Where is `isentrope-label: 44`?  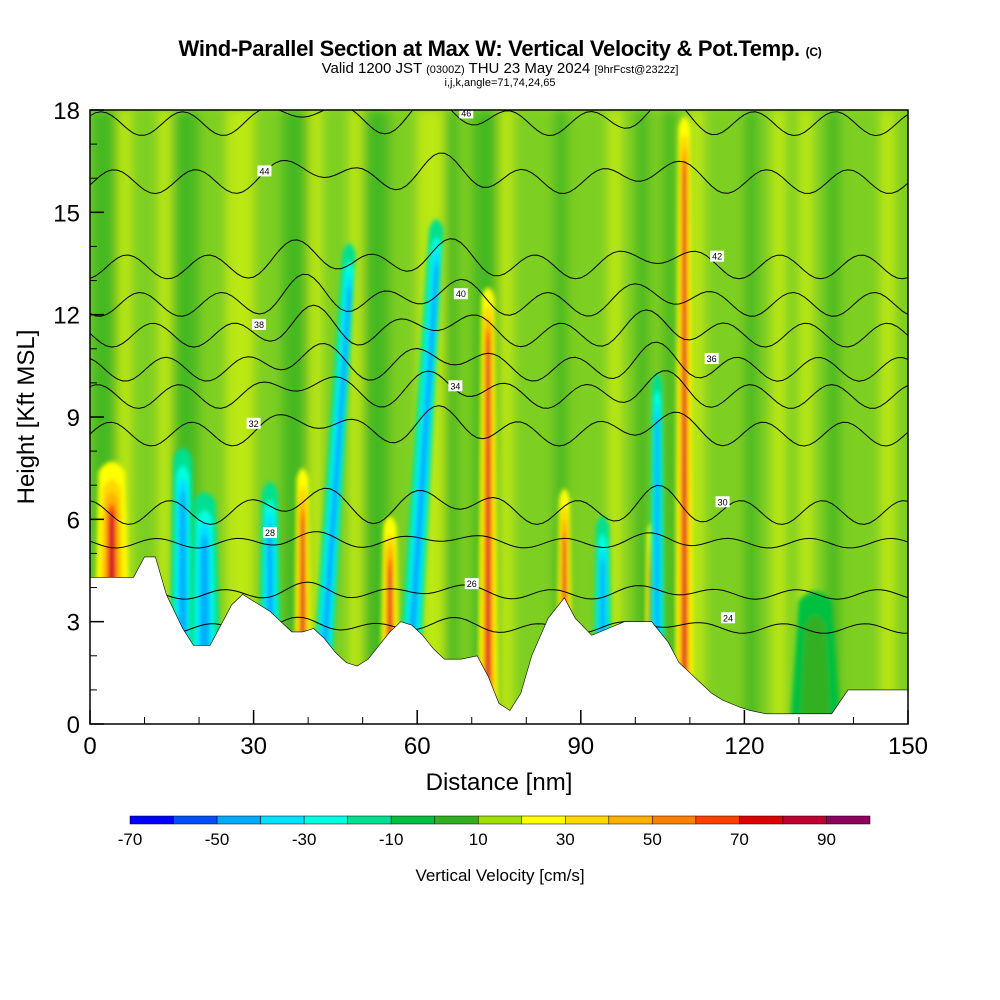
isentrope-label: 44 is located at coordinates (264, 171).